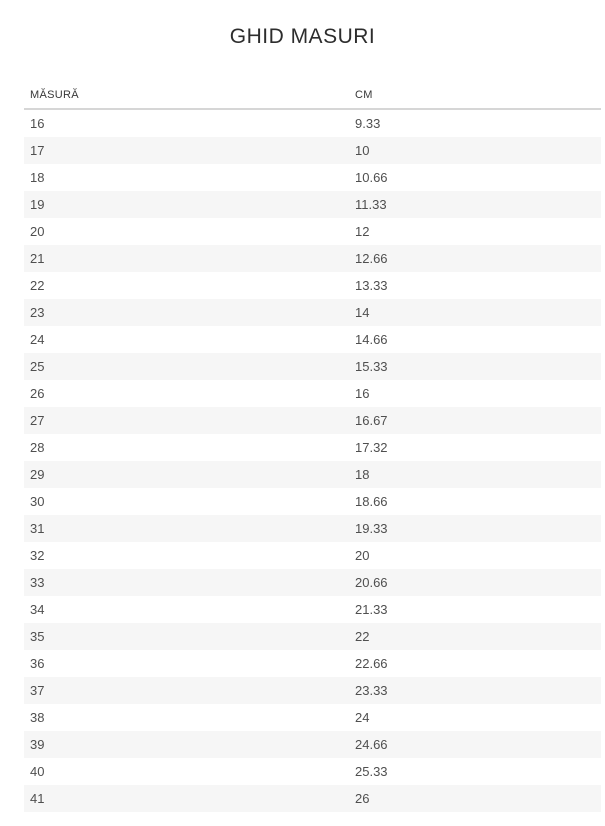 The height and width of the screenshot is (826, 605). I want to click on page-title: GHID MASURI, so click(302, 36).